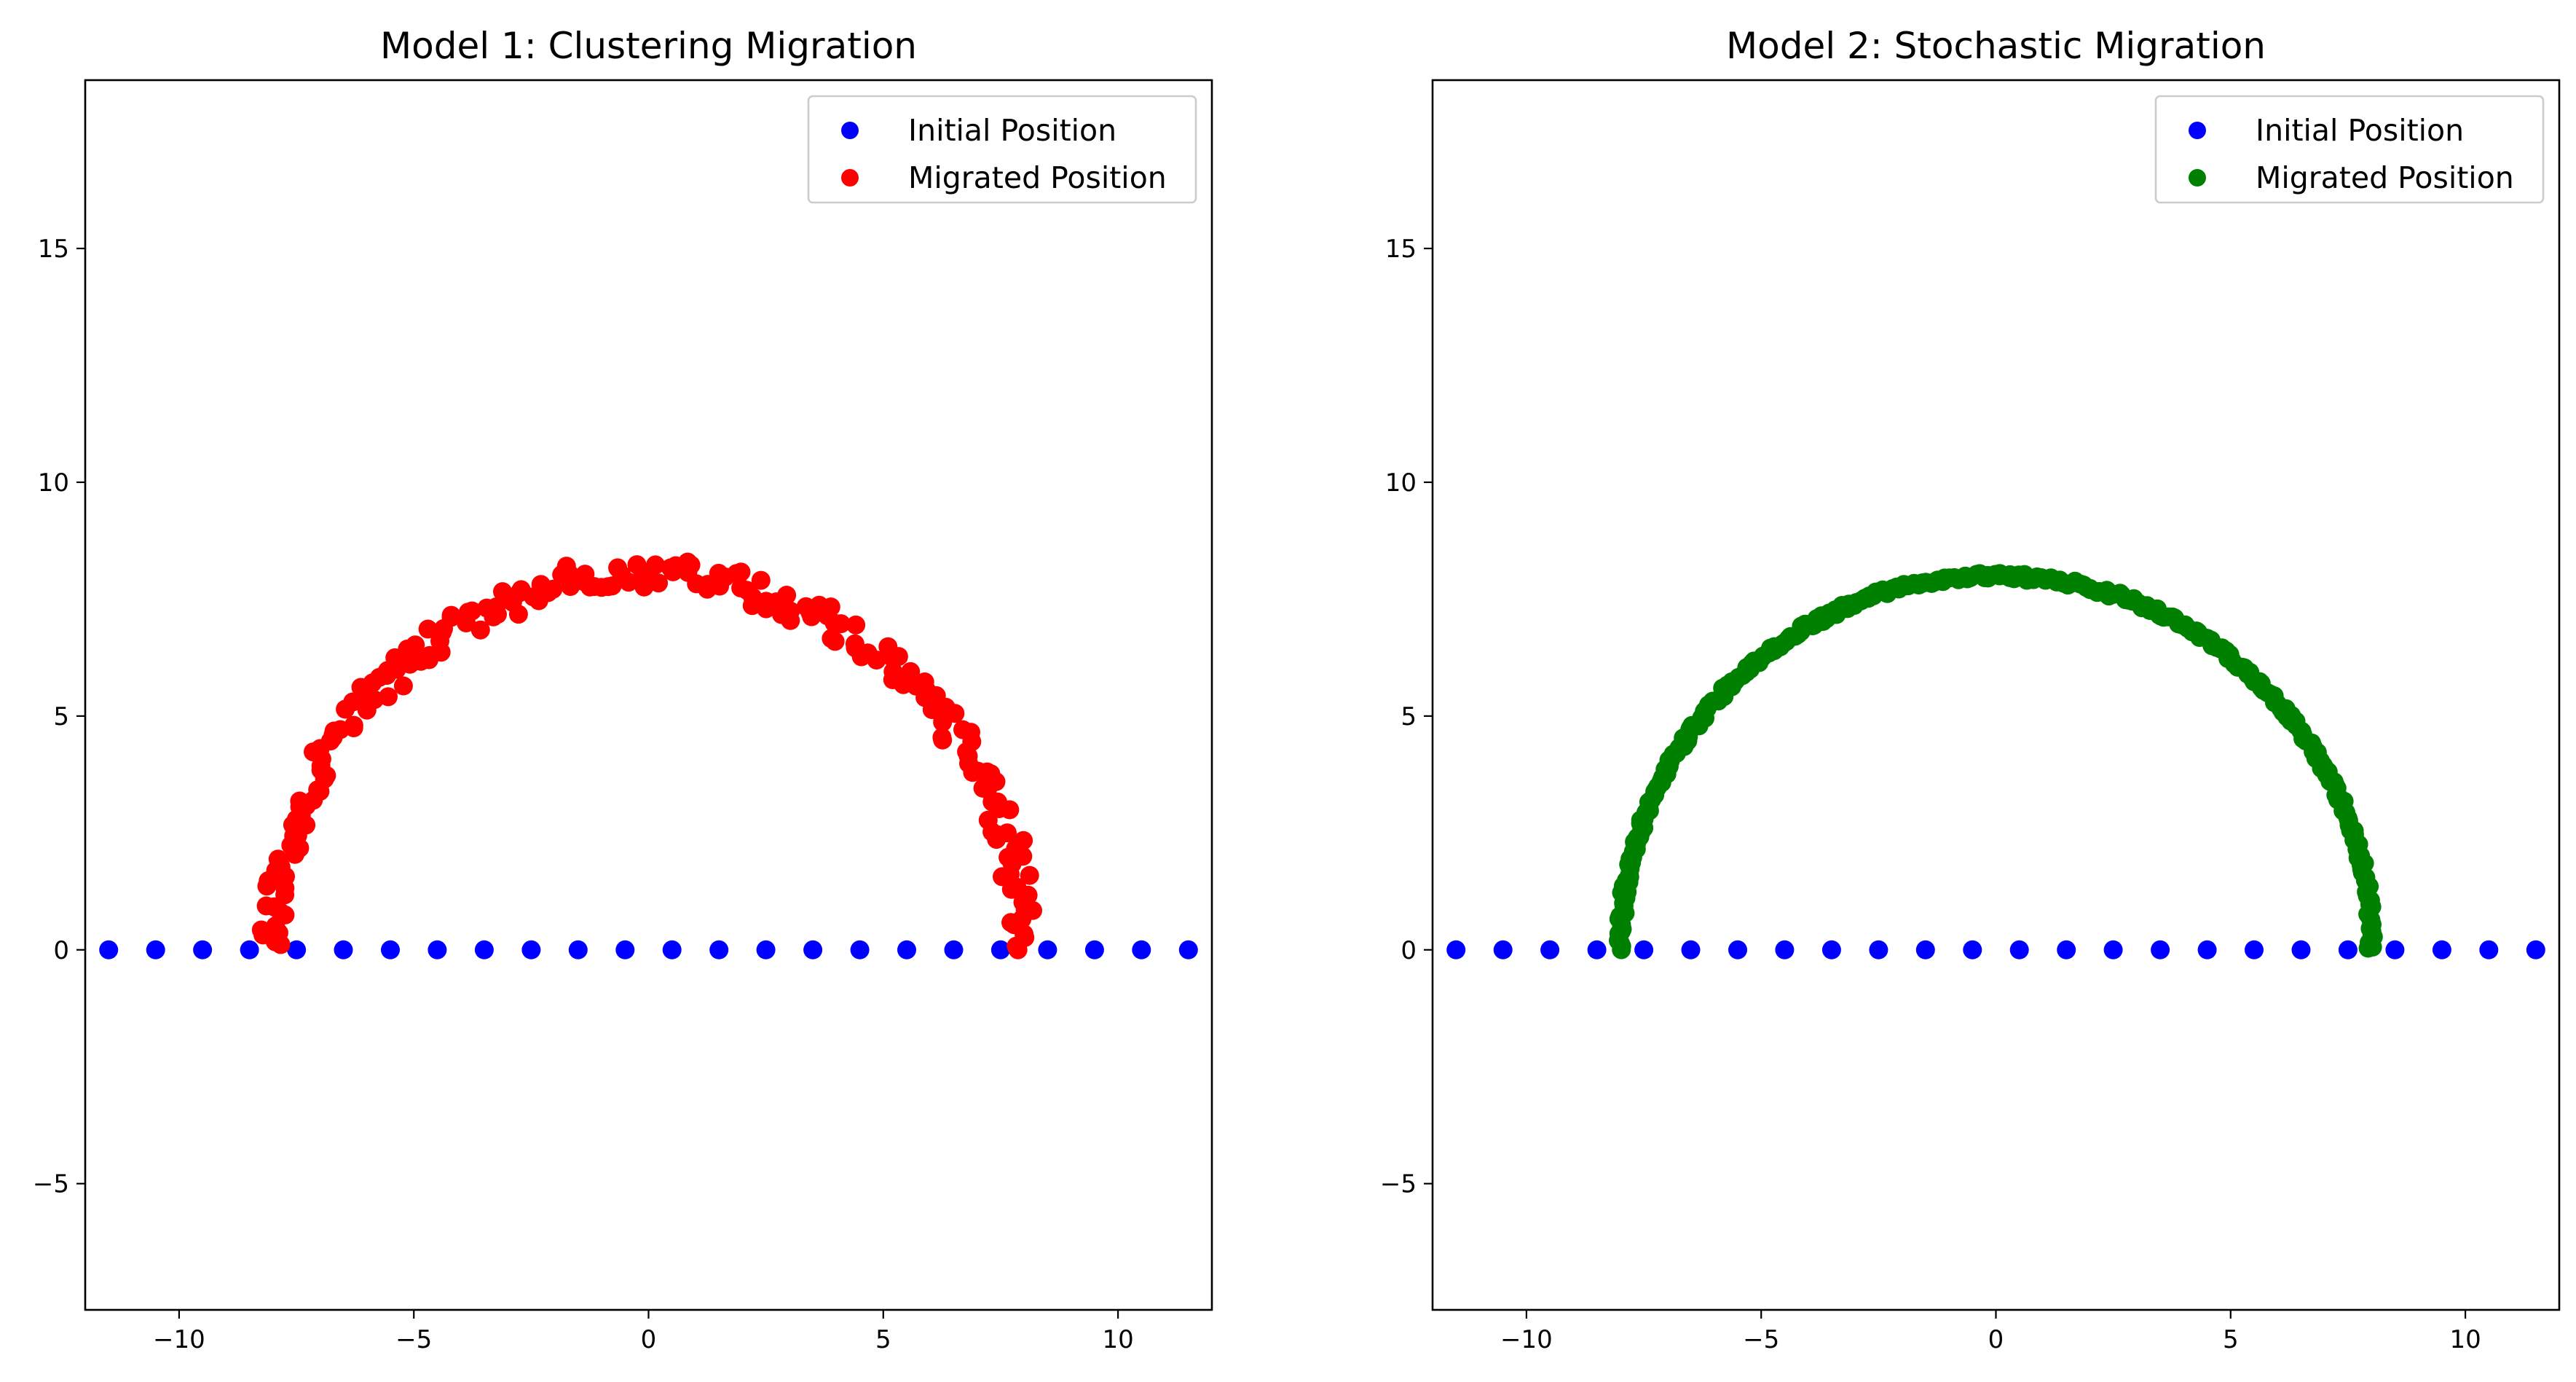 This screenshot has height=1382, width=2576. What do you see at coordinates (413, 1339) in the screenshot?
I see `x-tick-label: −5` at bounding box center [413, 1339].